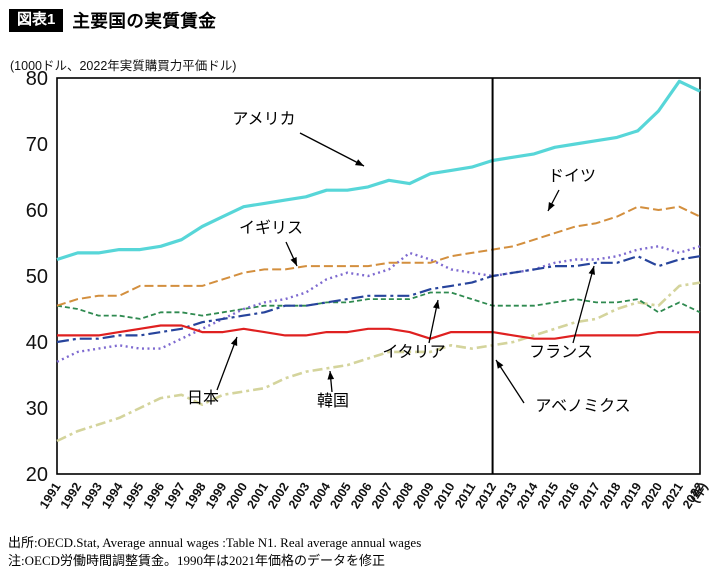  Describe the element at coordinates (37, 211) in the screenshot. I see `y-tick-label: 60` at that location.